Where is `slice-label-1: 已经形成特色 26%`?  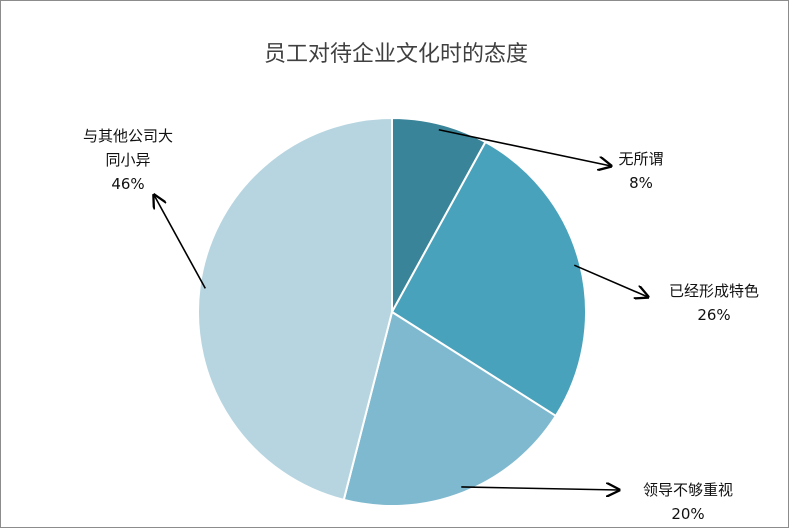
slice-label-1: 已经形成特色 26% is located at coordinates (714, 303).